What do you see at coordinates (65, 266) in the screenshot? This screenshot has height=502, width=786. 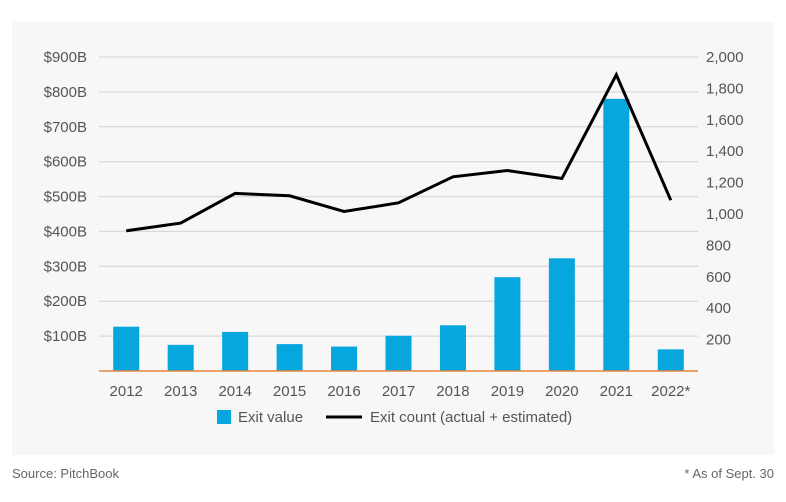 I see `y-left-tick-label: $300B` at bounding box center [65, 266].